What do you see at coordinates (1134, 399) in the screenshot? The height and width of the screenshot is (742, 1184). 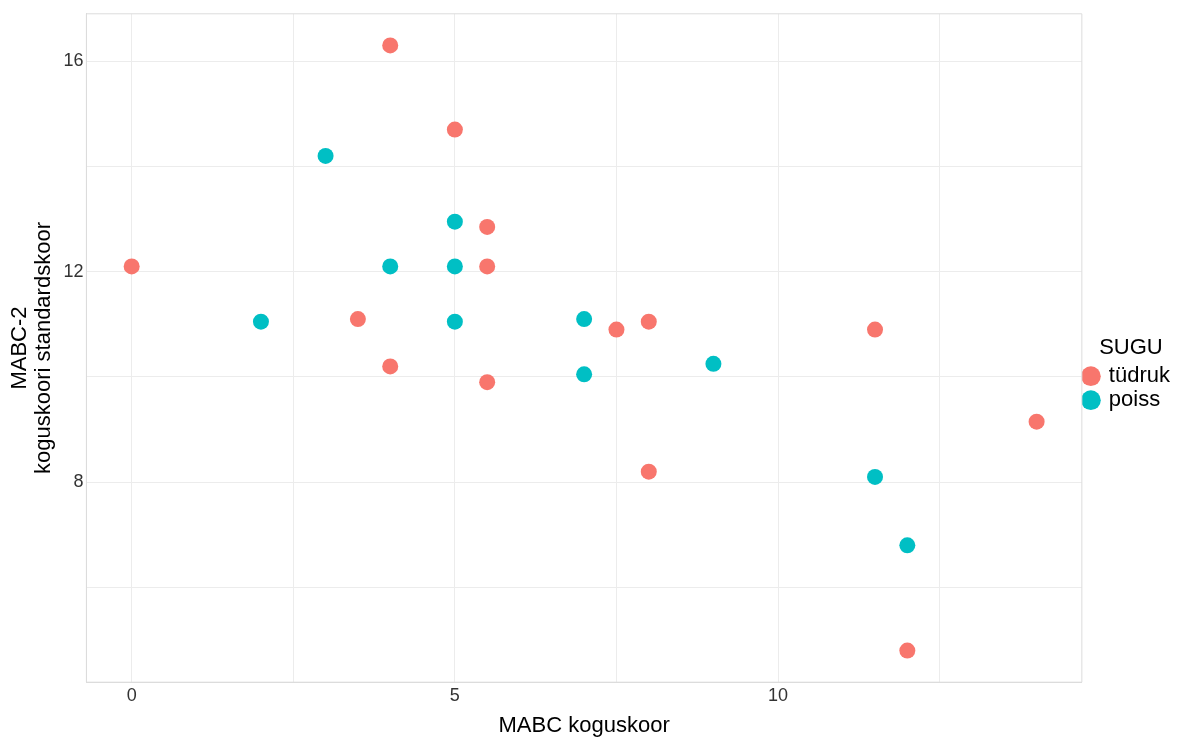 I see `legend-label: poiss` at bounding box center [1134, 399].